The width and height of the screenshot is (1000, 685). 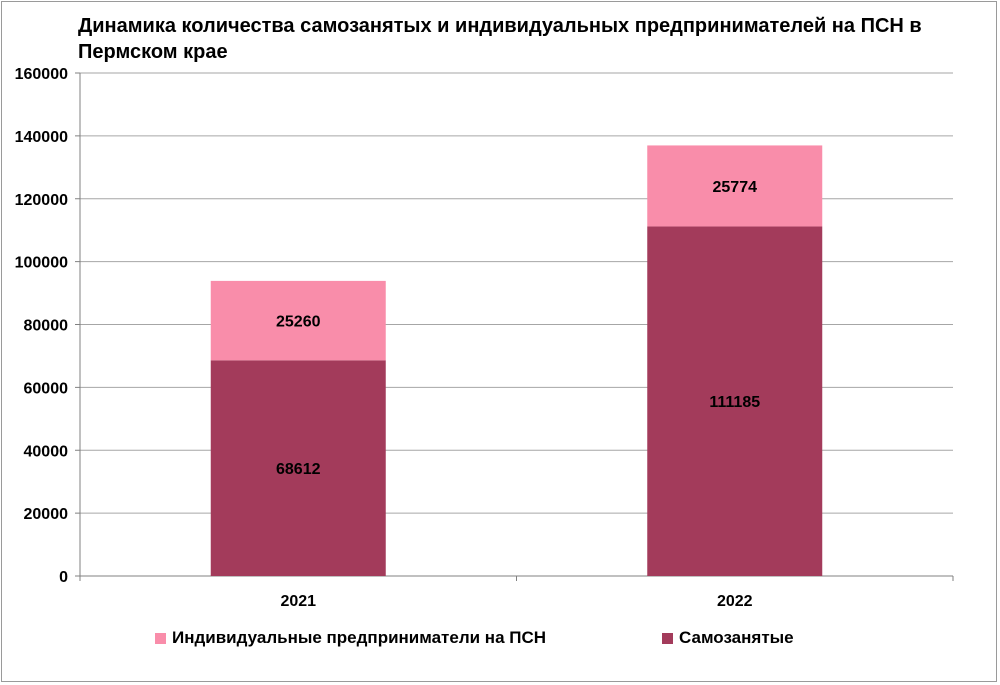 I want to click on data-label: 25774, so click(x=735, y=187).